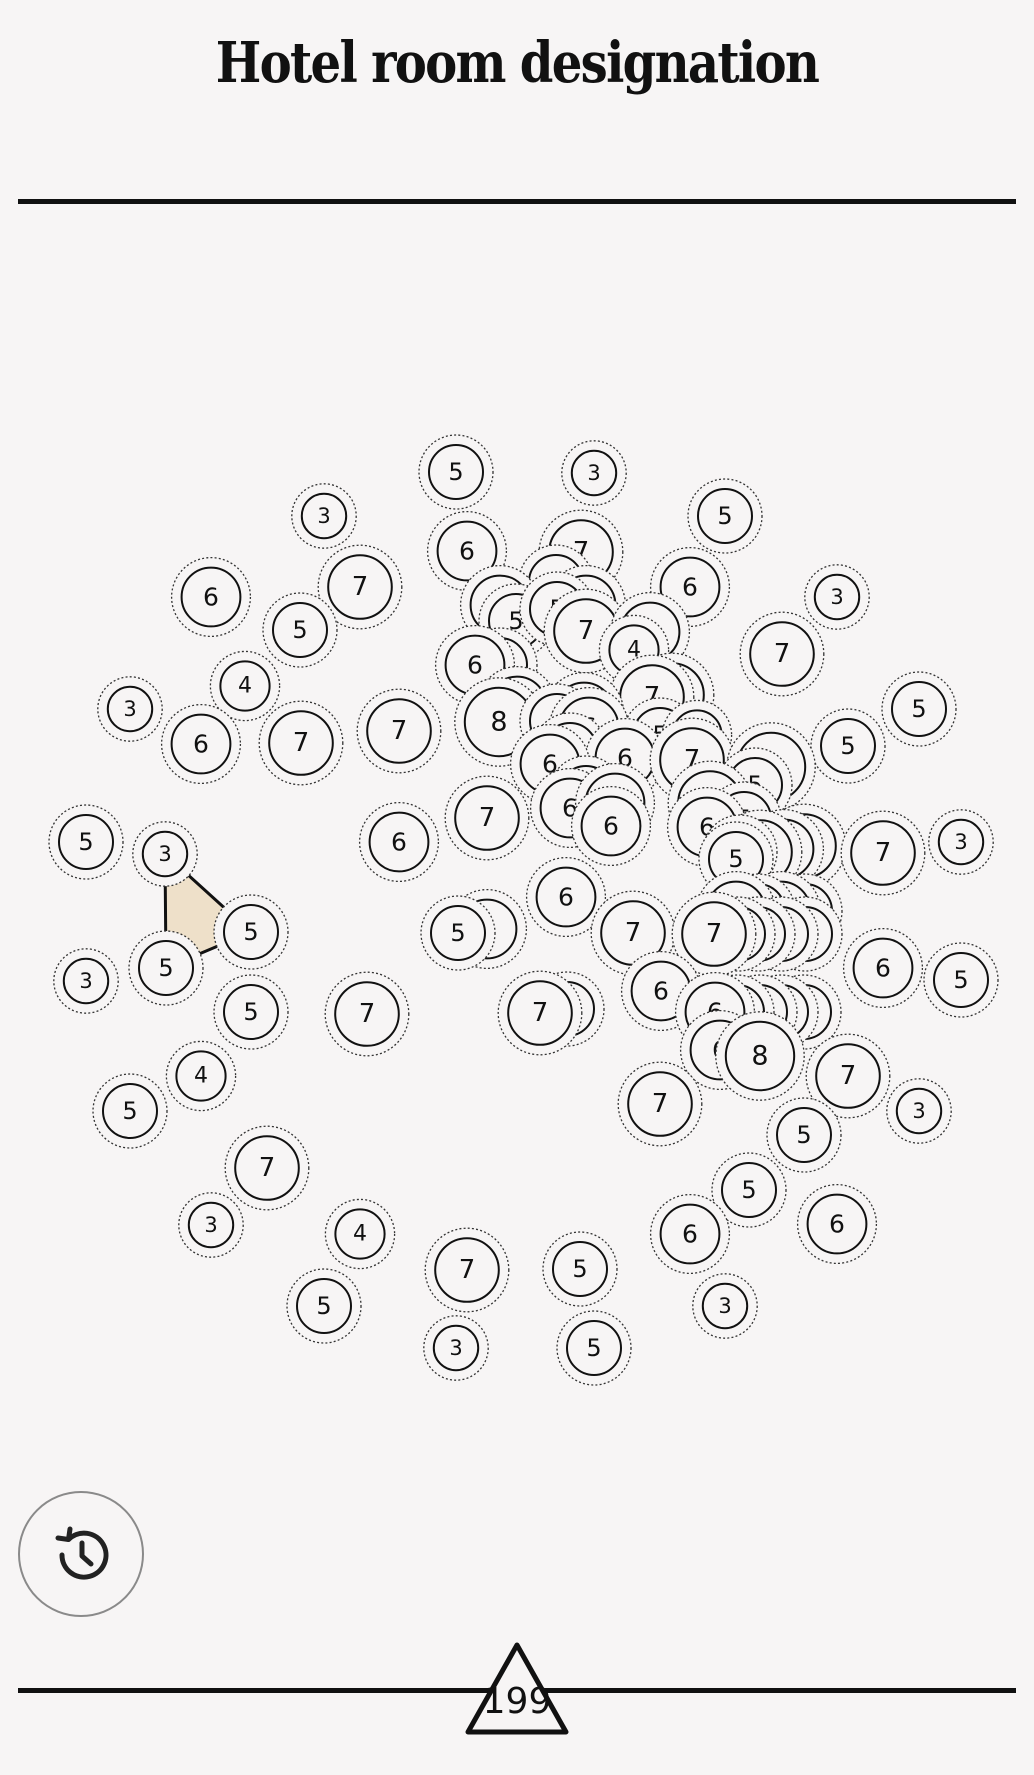 This screenshot has height=1775, width=1034. I want to click on room-node-label: 8, so click(498, 722).